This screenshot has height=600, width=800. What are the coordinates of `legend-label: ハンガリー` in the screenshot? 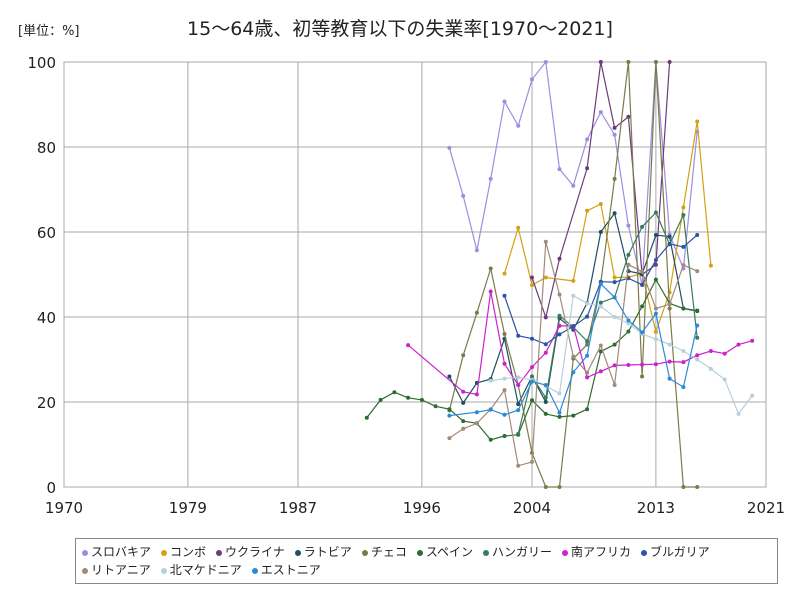 It's located at (522, 552).